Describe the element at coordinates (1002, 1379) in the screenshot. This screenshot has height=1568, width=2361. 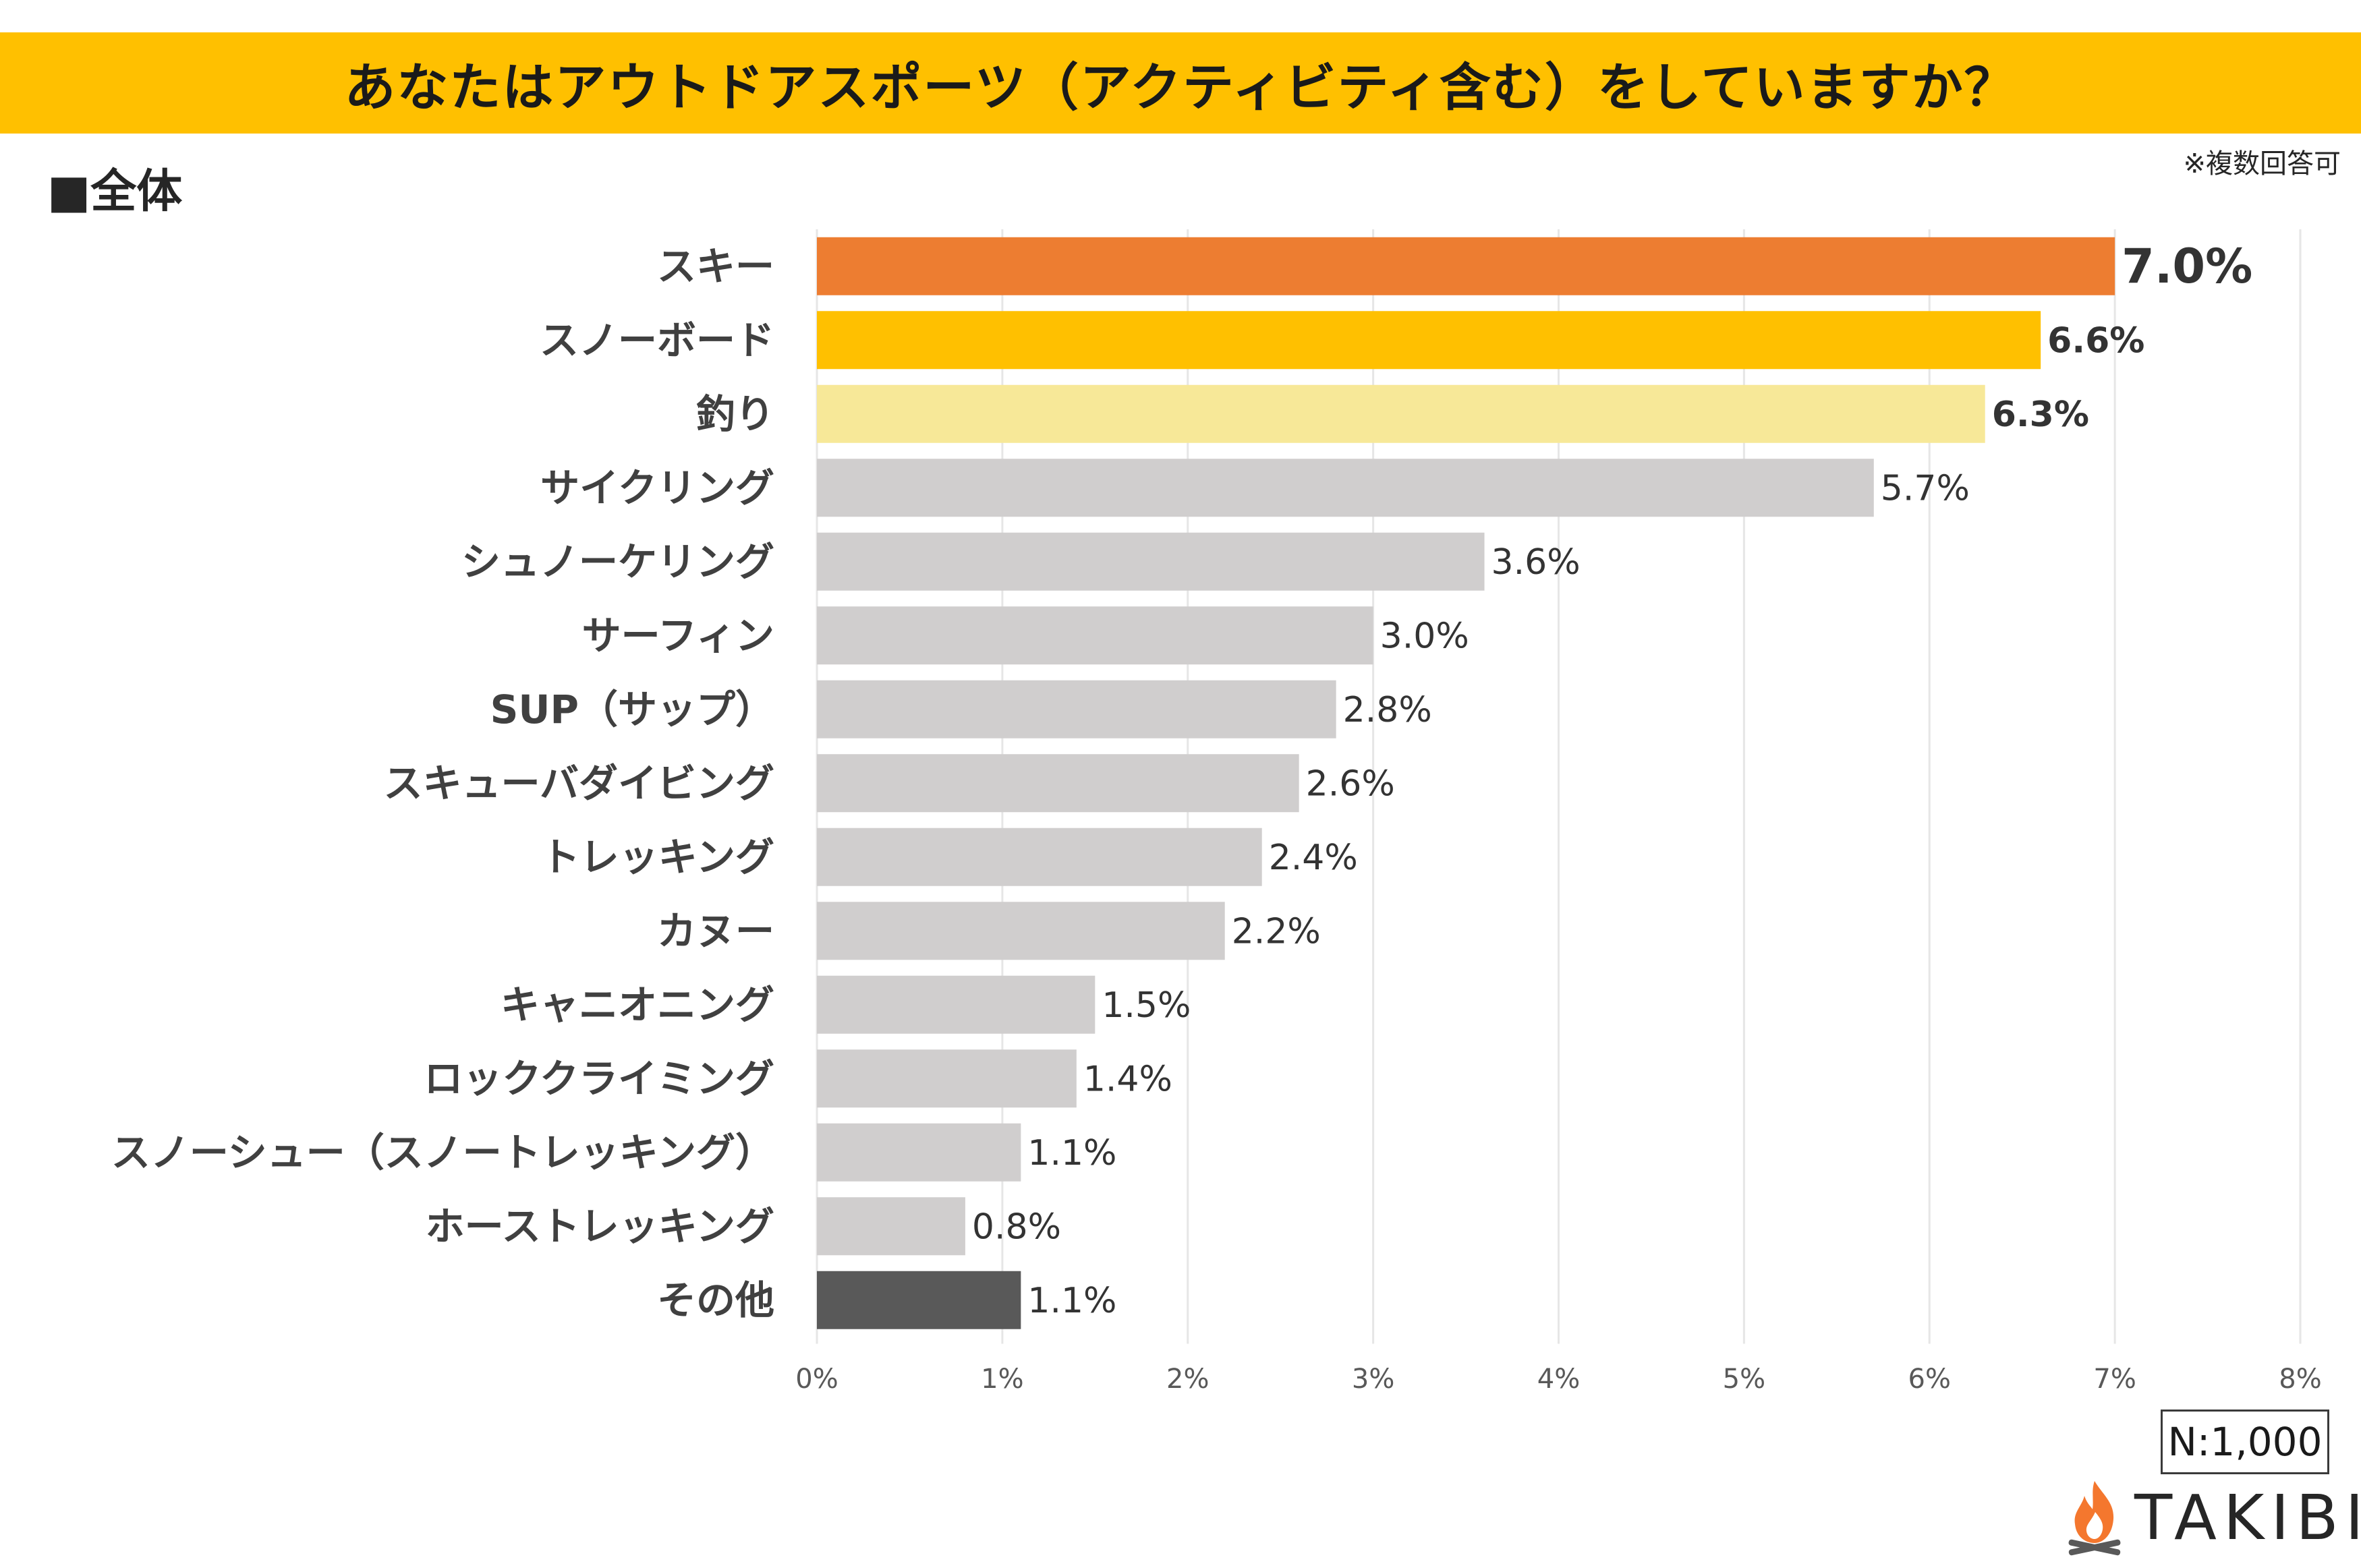
I see `x-tick-label: 1%` at that location.